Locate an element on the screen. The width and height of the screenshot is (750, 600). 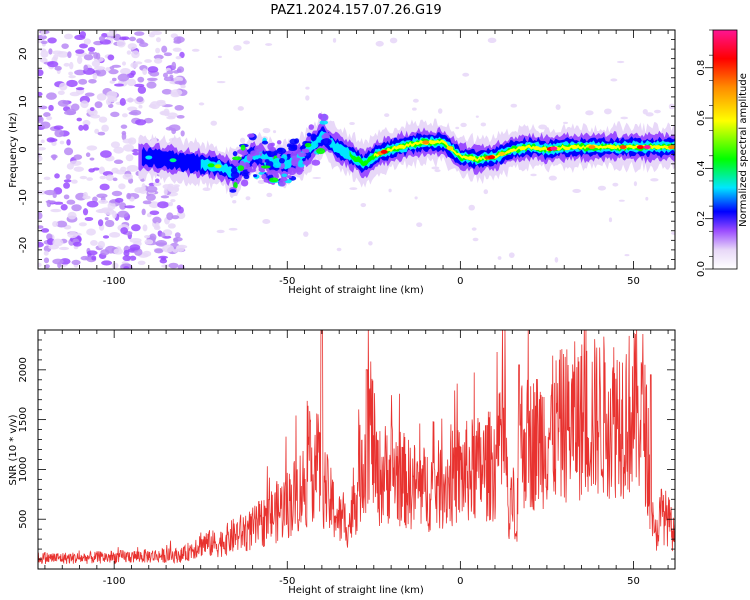
snr-x-tick-label: 50 is located at coordinates (633, 581).